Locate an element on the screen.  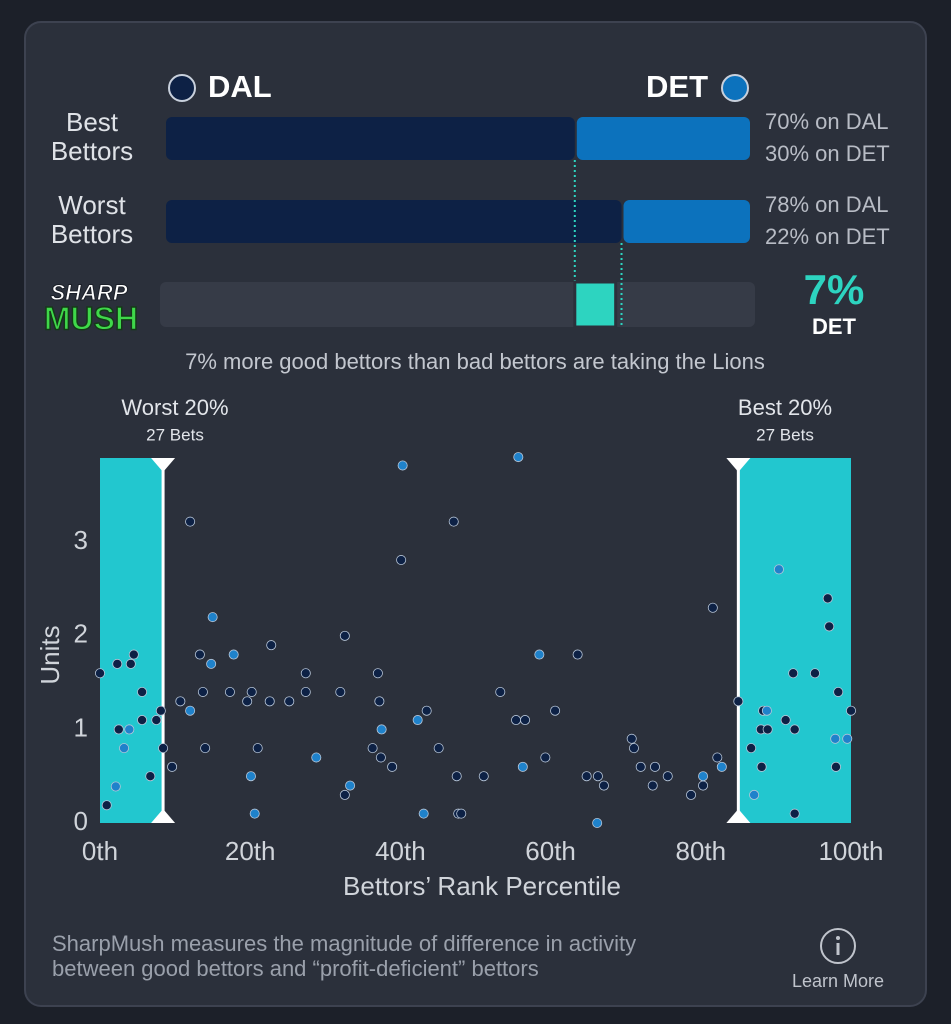
y-tick-label: 0 is located at coordinates (81, 821).